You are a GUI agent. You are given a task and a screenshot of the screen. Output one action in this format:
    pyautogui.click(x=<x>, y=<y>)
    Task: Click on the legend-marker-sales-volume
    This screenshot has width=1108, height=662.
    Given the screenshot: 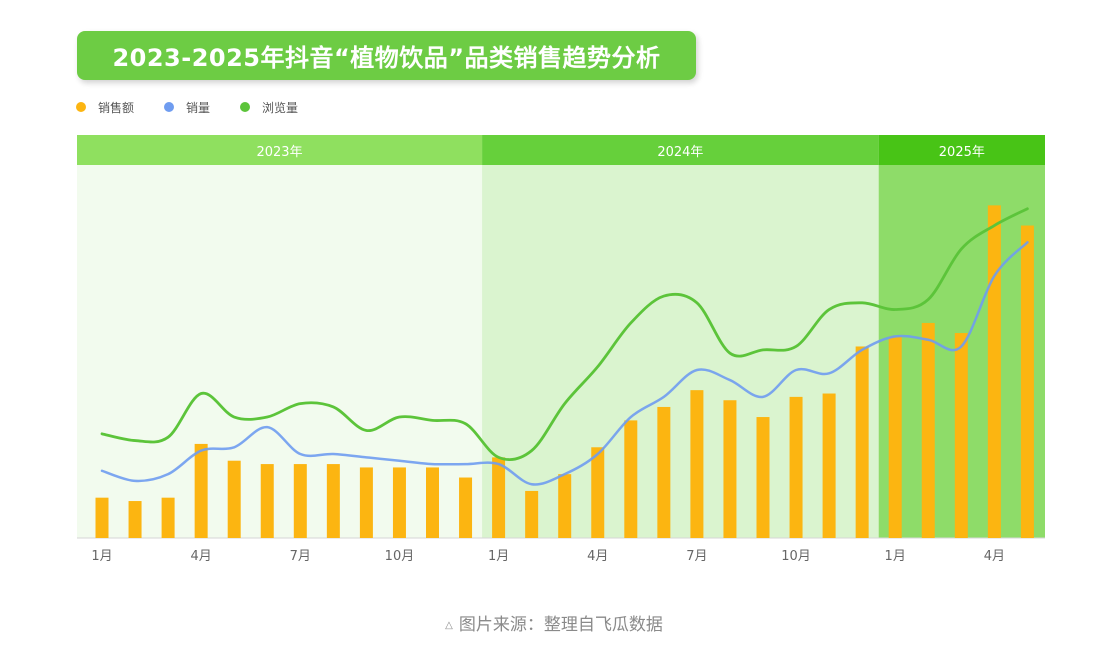 What is the action you would take?
    pyautogui.click(x=169, y=107)
    